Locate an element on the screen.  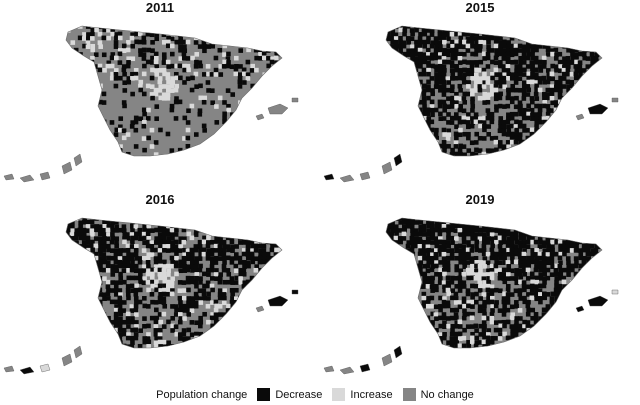
panel-title: 2016 is located at coordinates (160, 199).